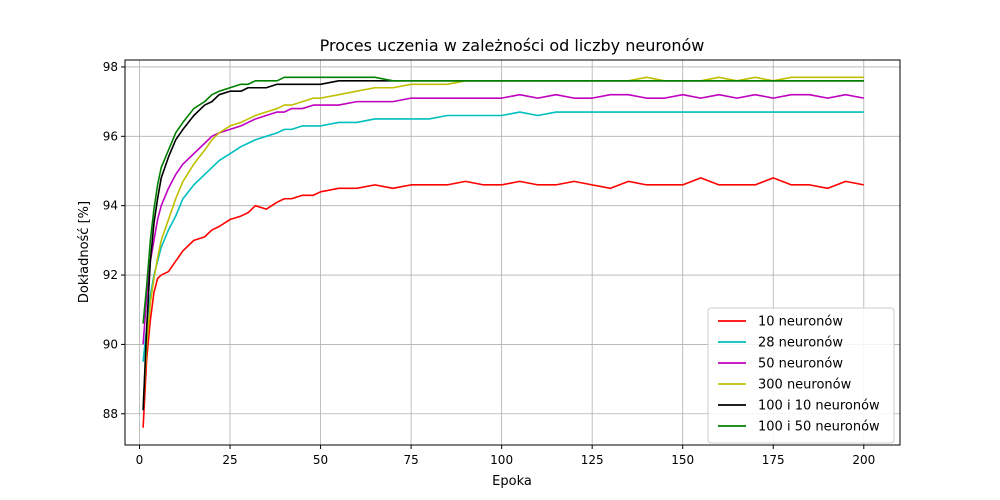  Describe the element at coordinates (800, 364) in the screenshot. I see `legend-label: 50 neuronów` at that location.